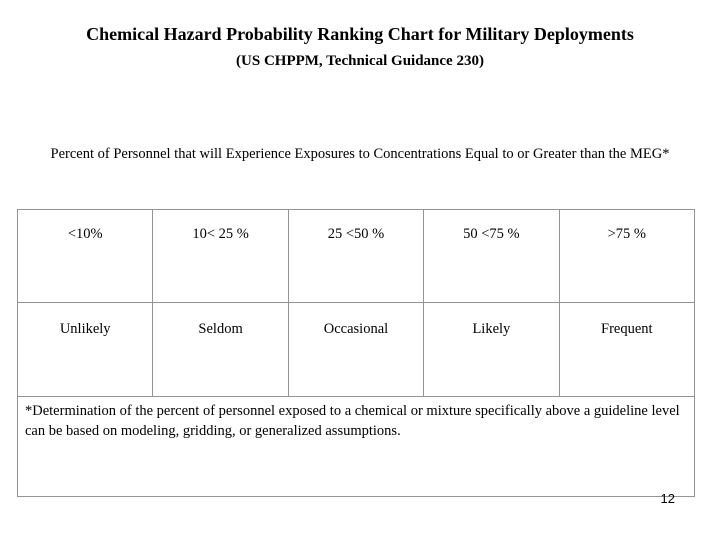 This screenshot has width=720, height=540. Describe the element at coordinates (85, 256) in the screenshot. I see `percent-range-cell-1: <10%` at that location.